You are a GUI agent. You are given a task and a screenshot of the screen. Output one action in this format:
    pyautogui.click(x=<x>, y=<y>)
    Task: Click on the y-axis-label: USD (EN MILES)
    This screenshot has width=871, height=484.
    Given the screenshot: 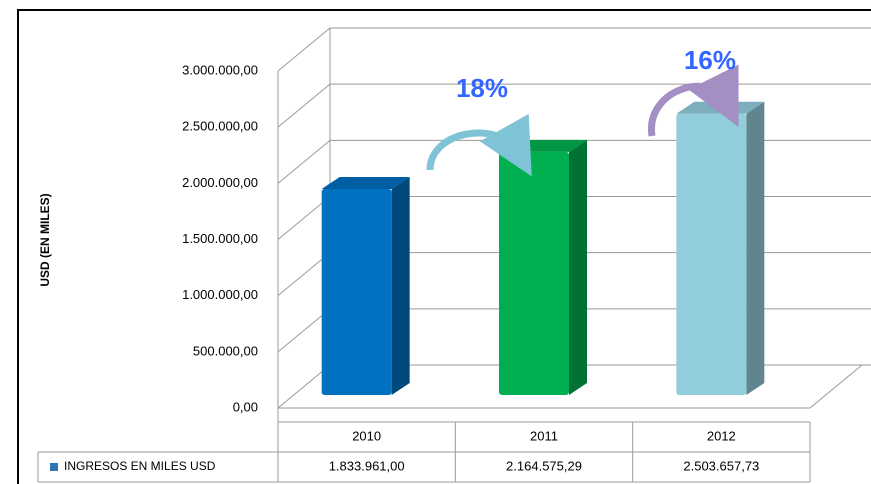 What is the action you would take?
    pyautogui.click(x=45, y=239)
    